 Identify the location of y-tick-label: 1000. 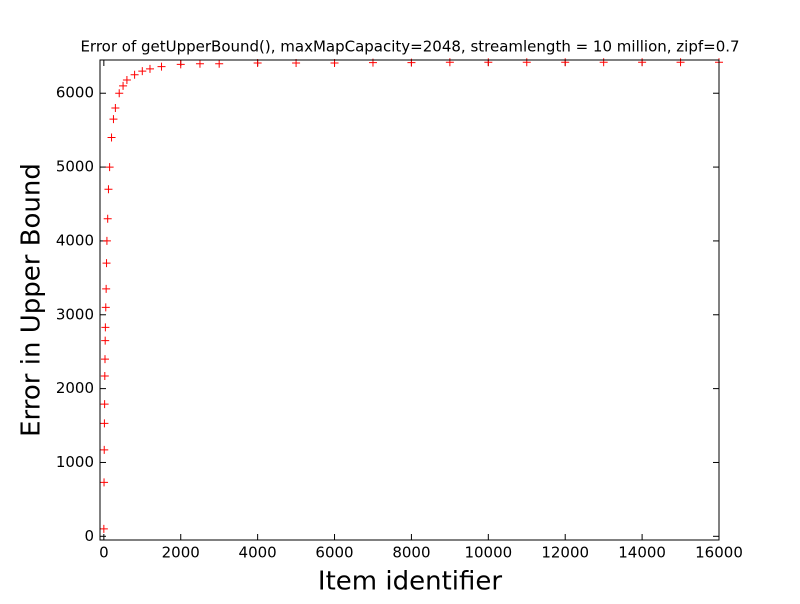
(75, 462).